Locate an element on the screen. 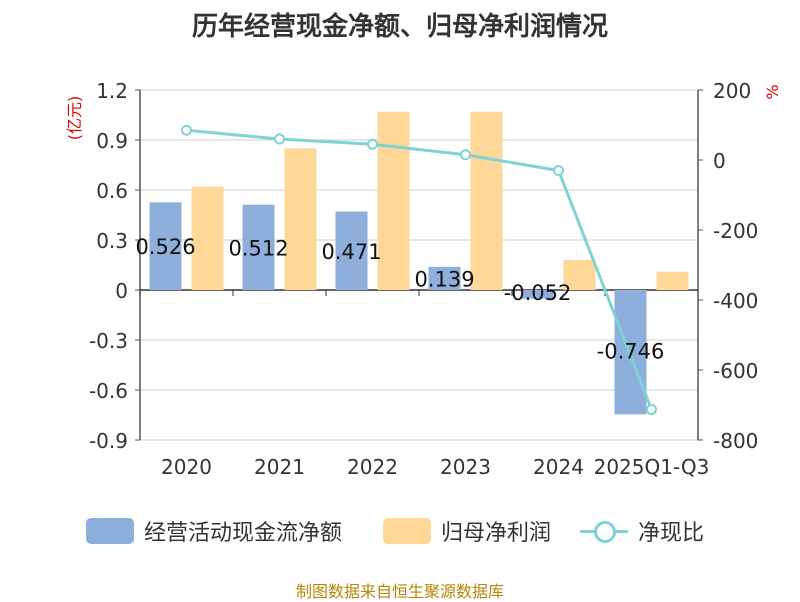 The image size is (800, 602). y-left-tick-label-2: 0.6 is located at coordinates (112, 191).